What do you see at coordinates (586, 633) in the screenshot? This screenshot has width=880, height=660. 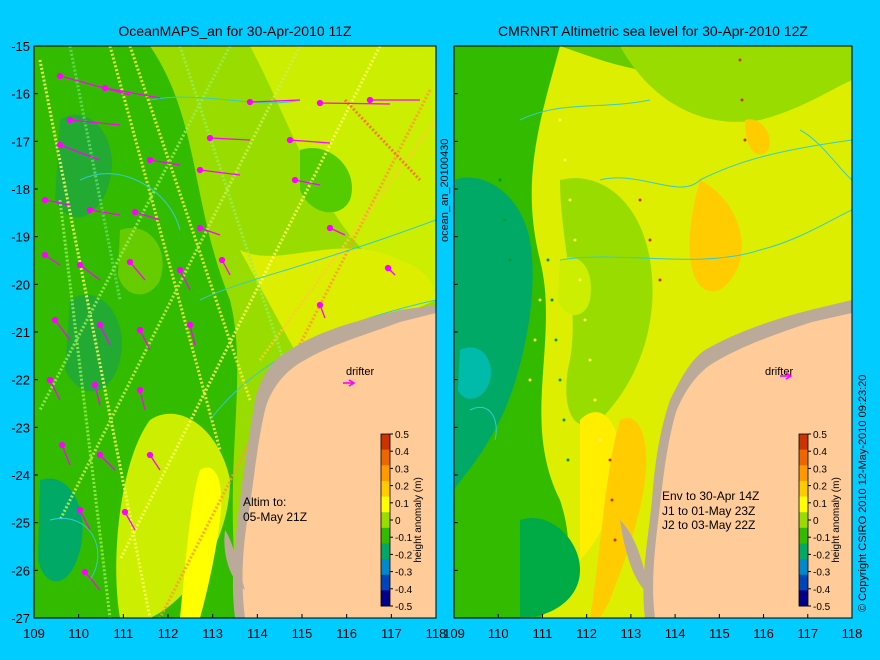 I see `right-x-tick-label: 112` at bounding box center [586, 633].